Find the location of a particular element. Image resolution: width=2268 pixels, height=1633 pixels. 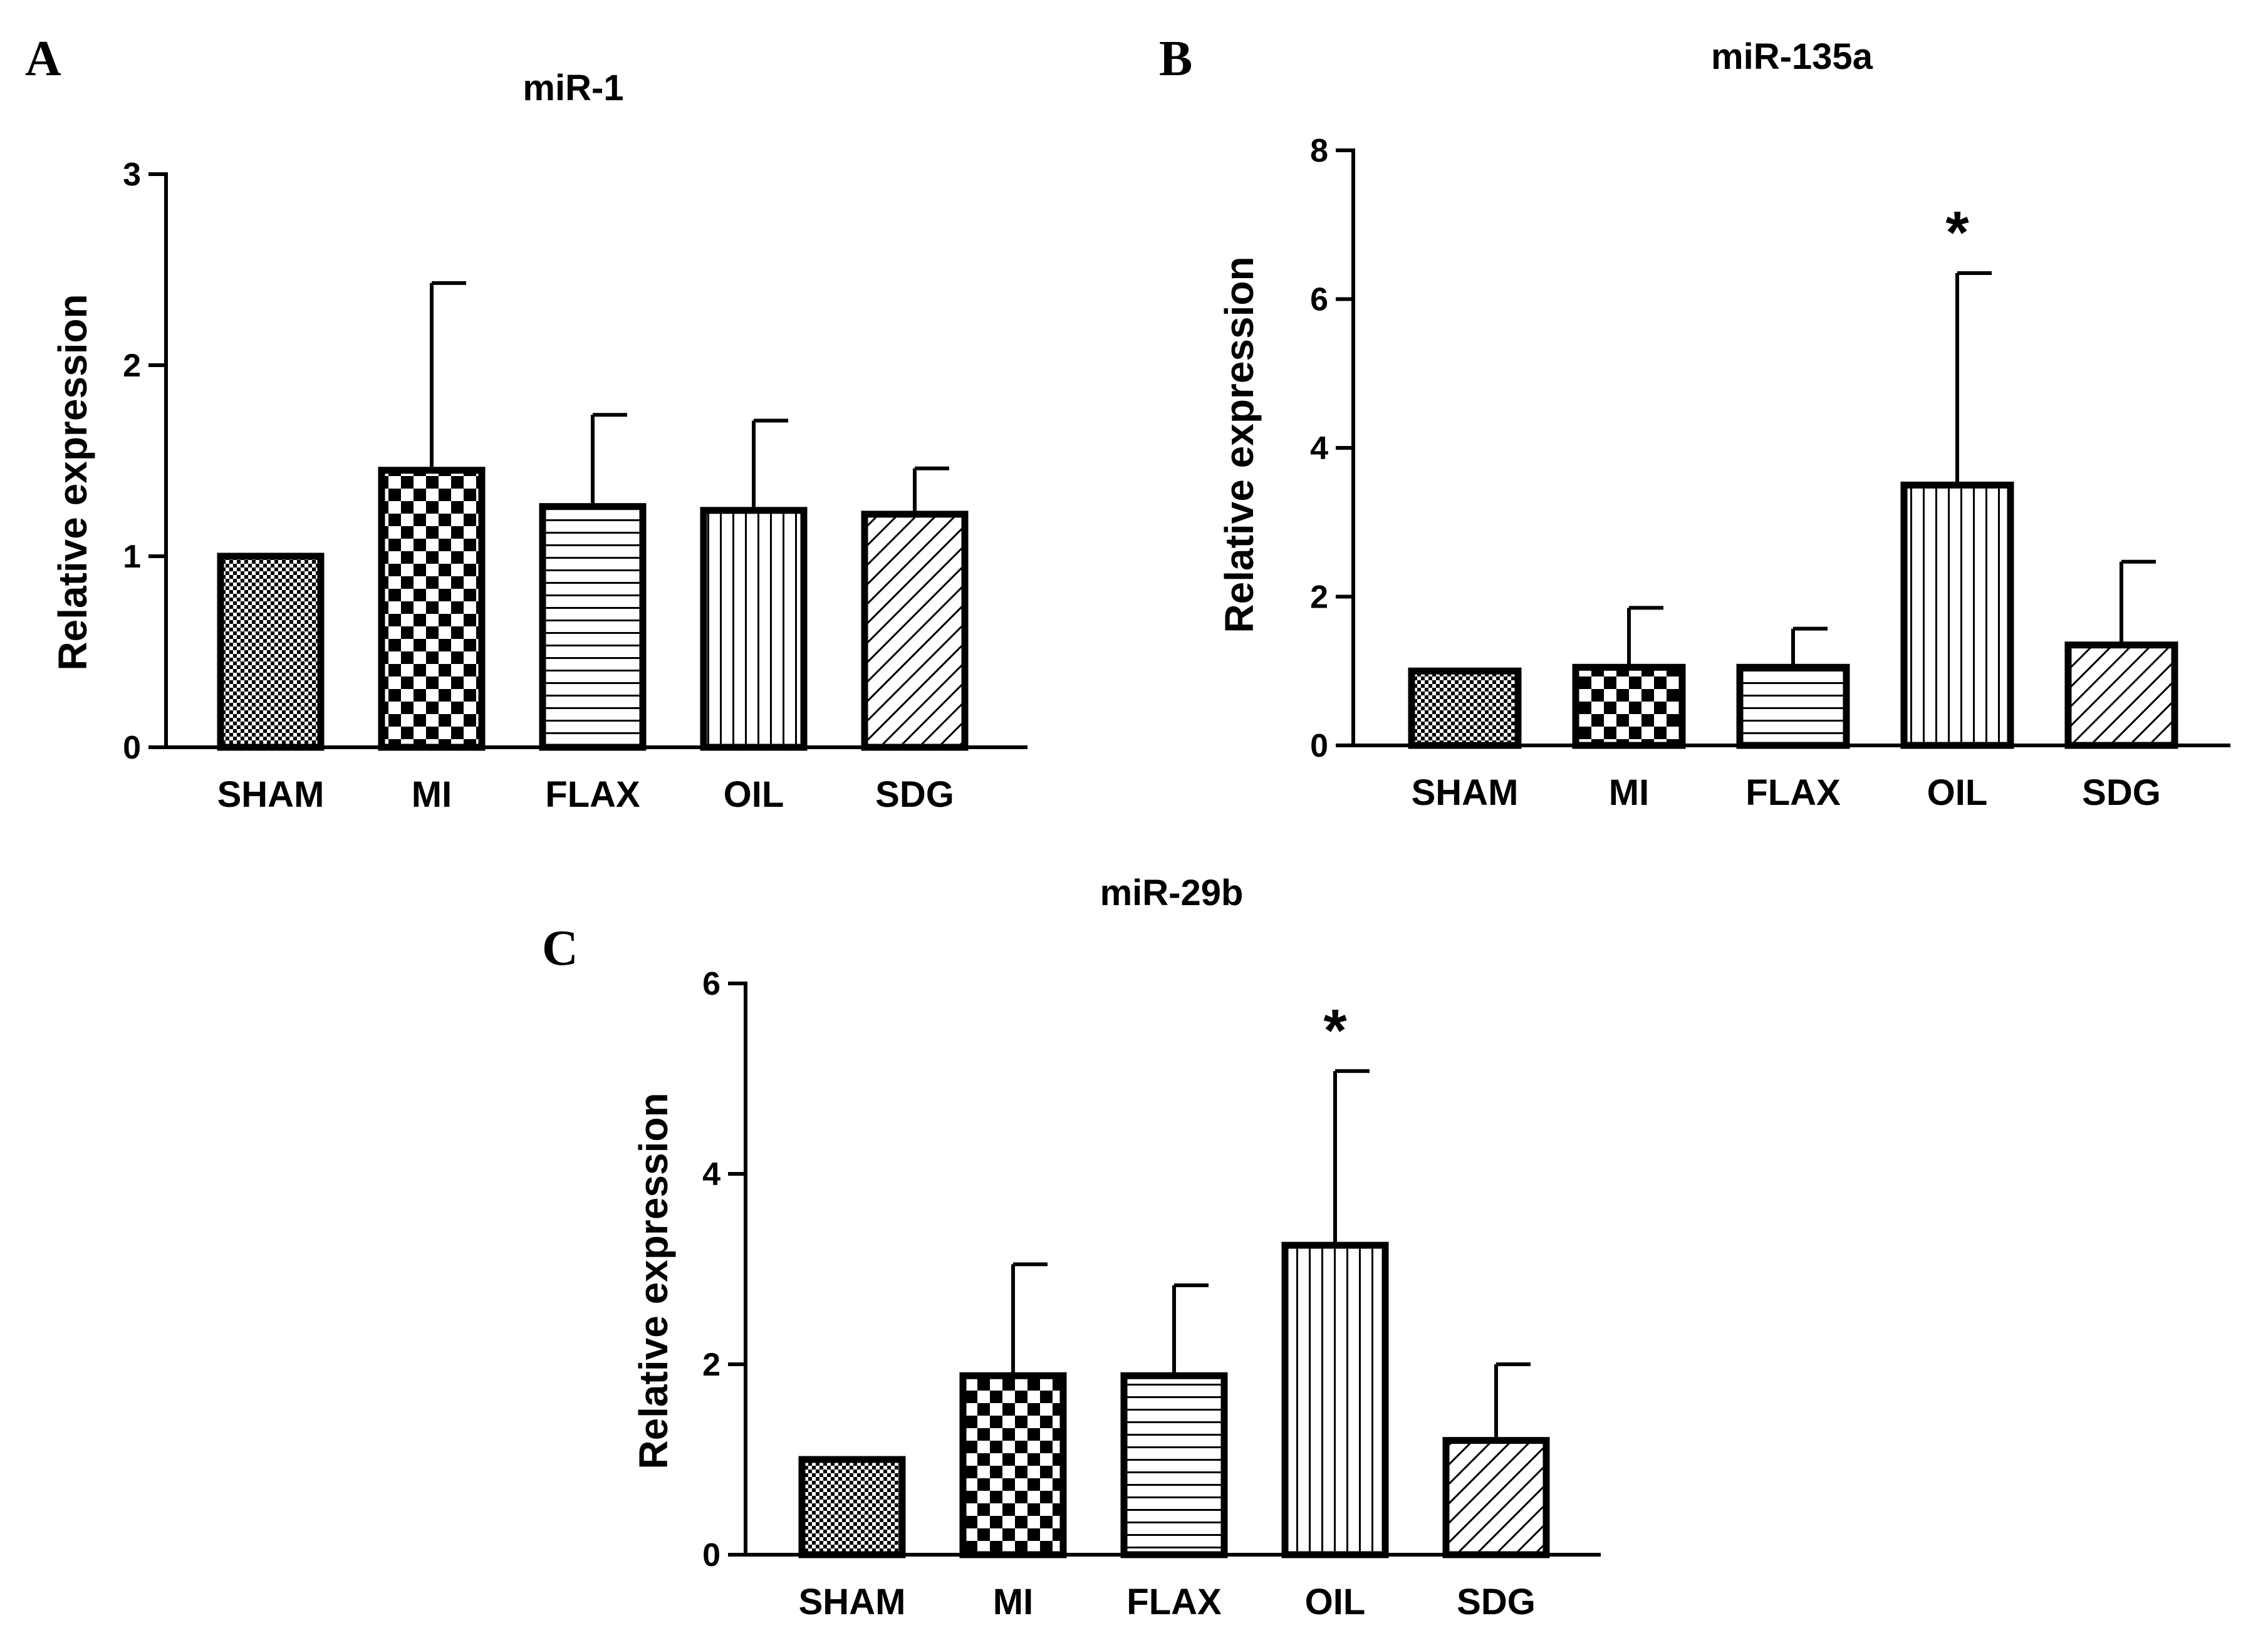

panel-letter: C is located at coordinates (560, 948).